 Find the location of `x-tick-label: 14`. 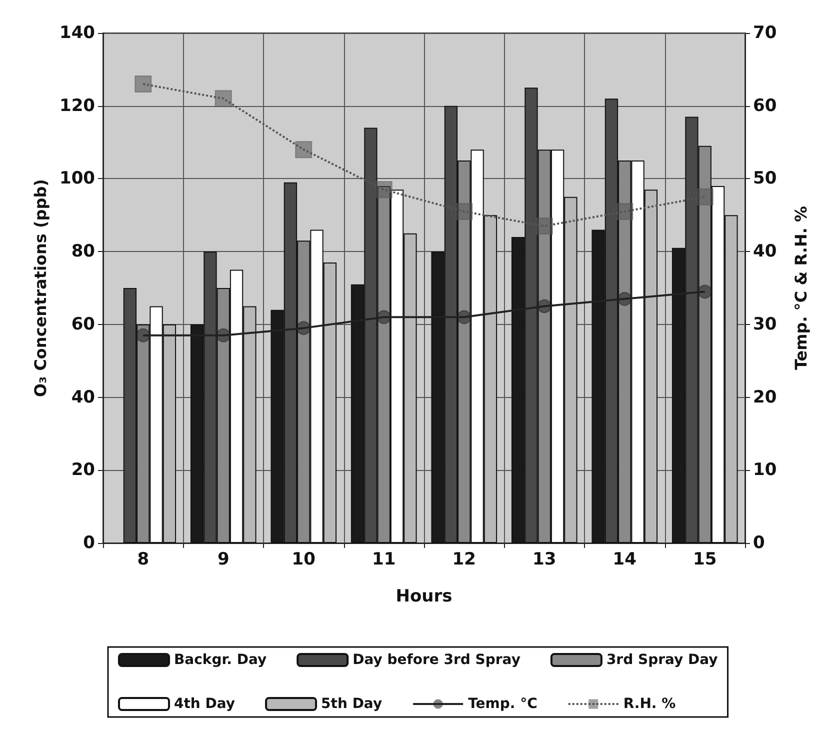

x-tick-label: 14 is located at coordinates (624, 560).